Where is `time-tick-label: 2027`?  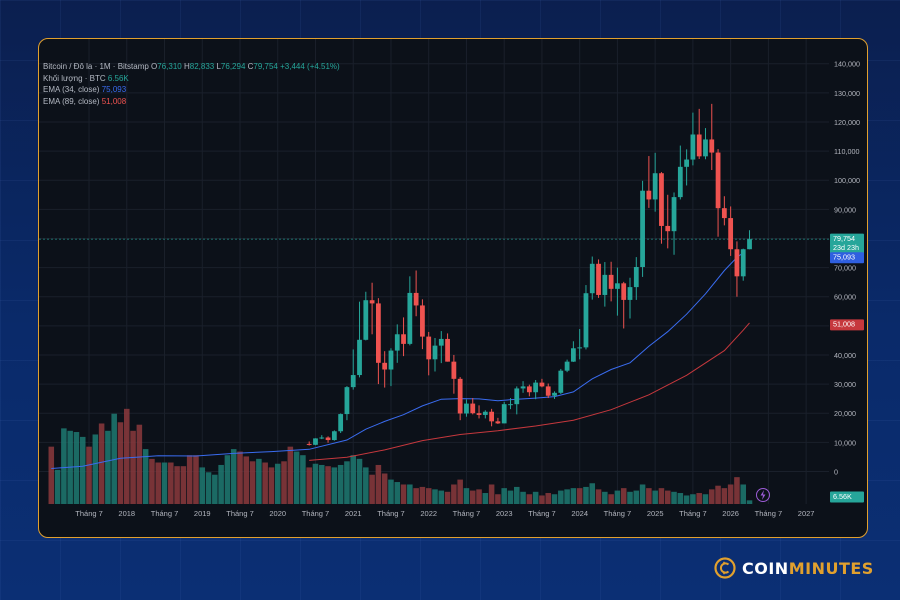
time-tick-label: 2027 is located at coordinates (806, 513).